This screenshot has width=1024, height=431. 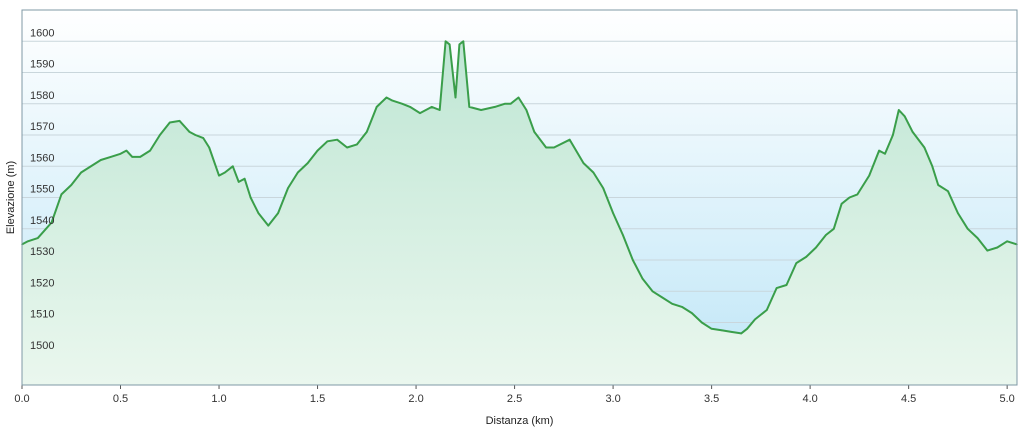 I want to click on x-tick-label: 2.0, so click(x=415, y=399).